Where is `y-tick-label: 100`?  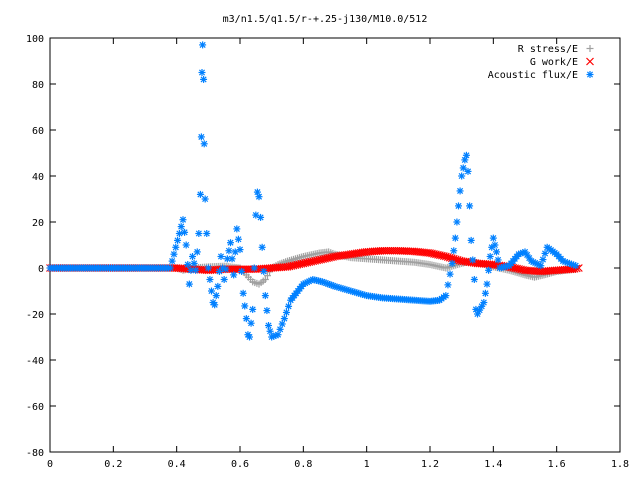 y-tick-label: 100 is located at coordinates (35, 39).